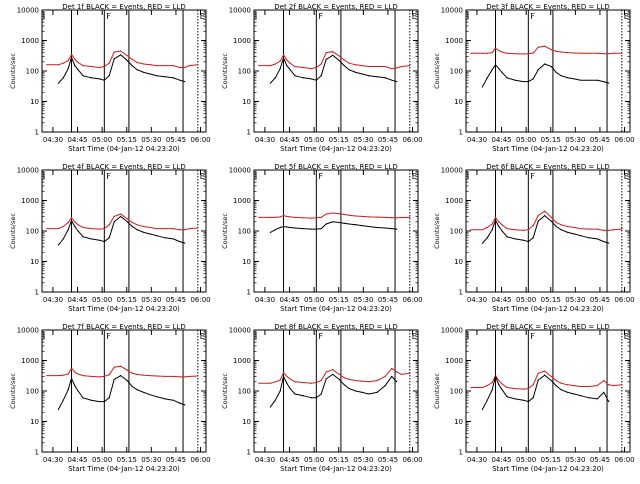 This screenshot has height=484, width=640. Describe the element at coordinates (624, 140) in the screenshot. I see `x-tick-label: 06:00` at that location.